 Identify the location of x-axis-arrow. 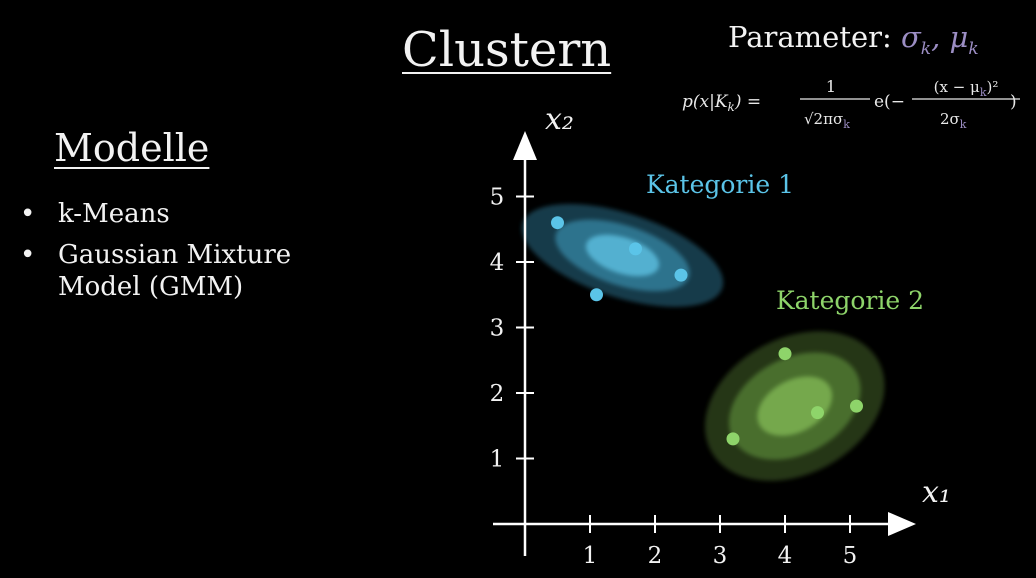
(902, 524).